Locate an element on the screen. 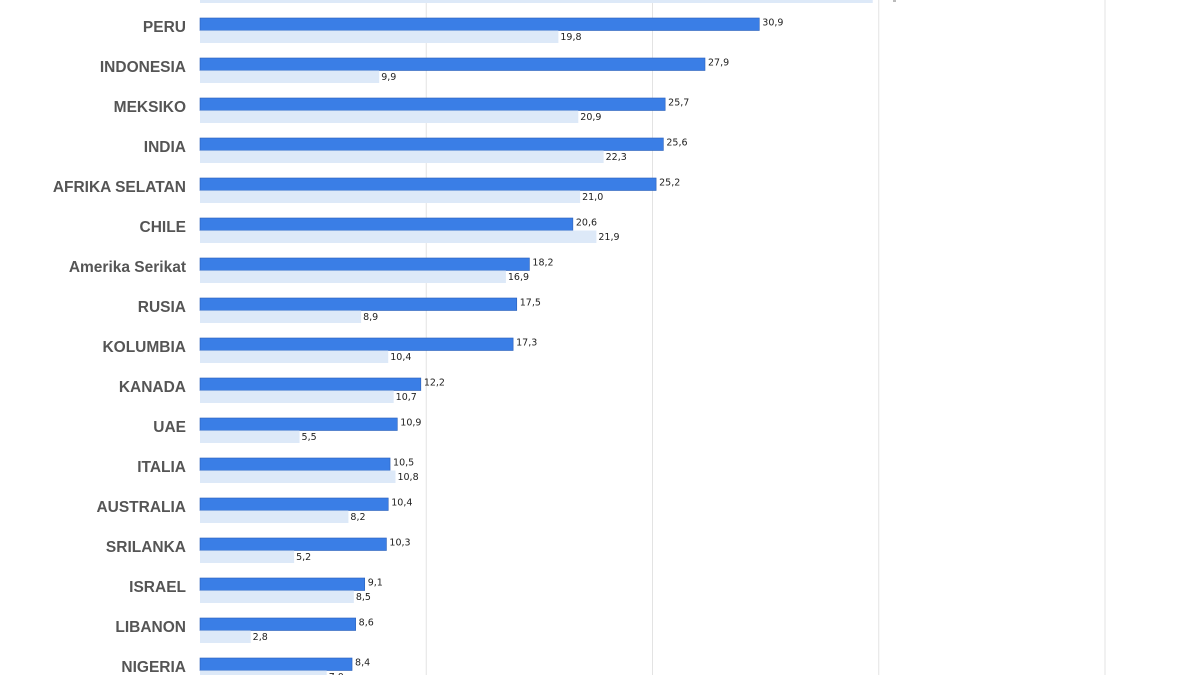  value-label-series1: 10,9 is located at coordinates (410, 423).